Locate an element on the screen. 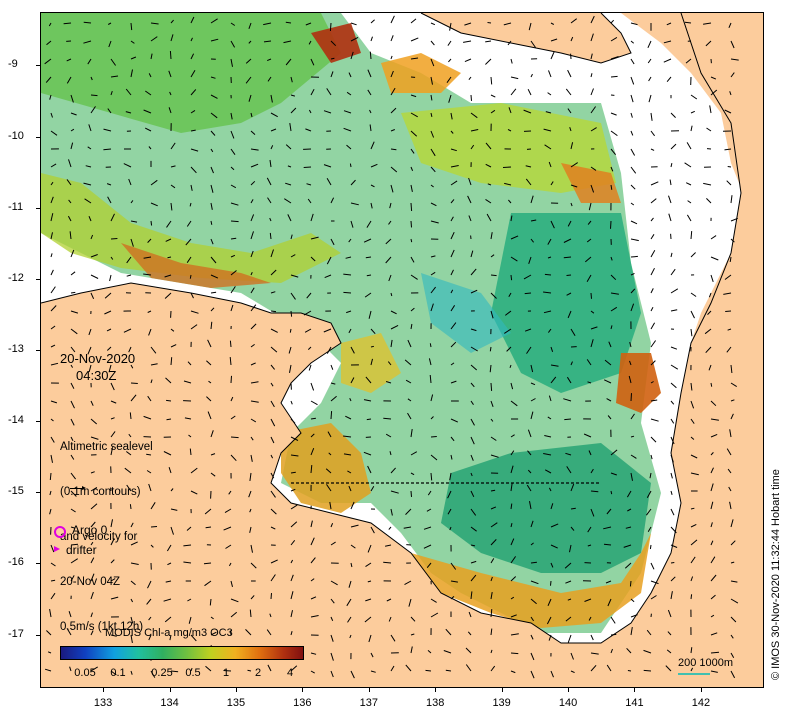  latitude-tick-label: -10 is located at coordinates (16, 135).